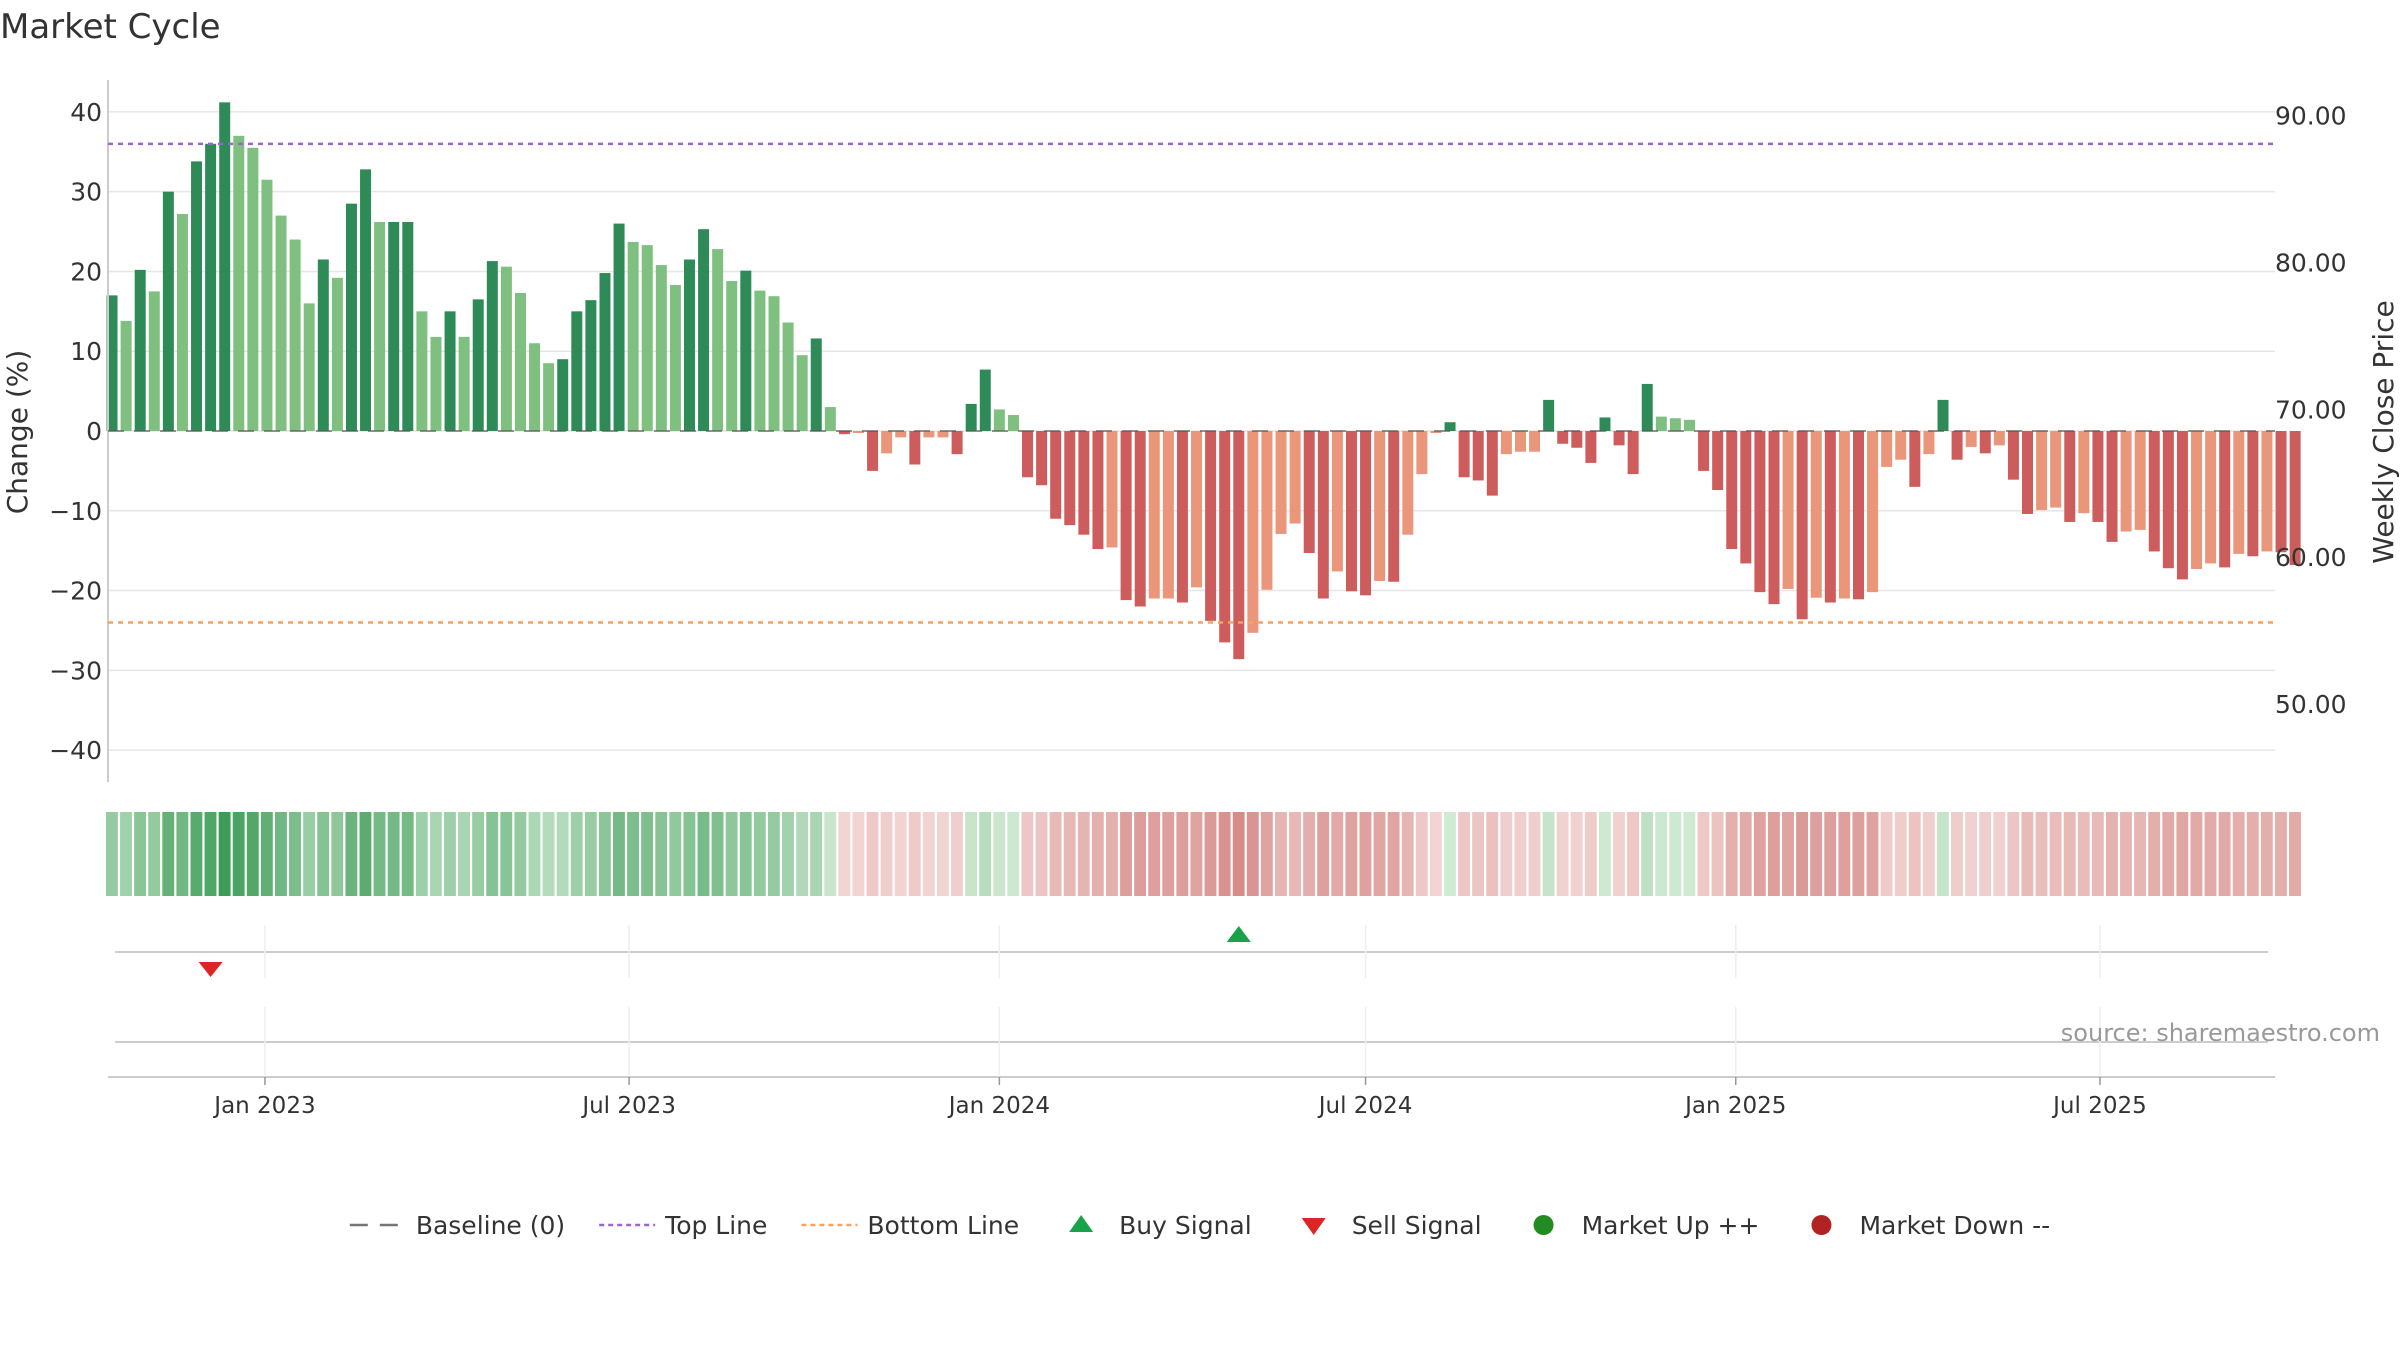  I want to click on legend-item-baseline: Baseline (0), so click(457, 1225).